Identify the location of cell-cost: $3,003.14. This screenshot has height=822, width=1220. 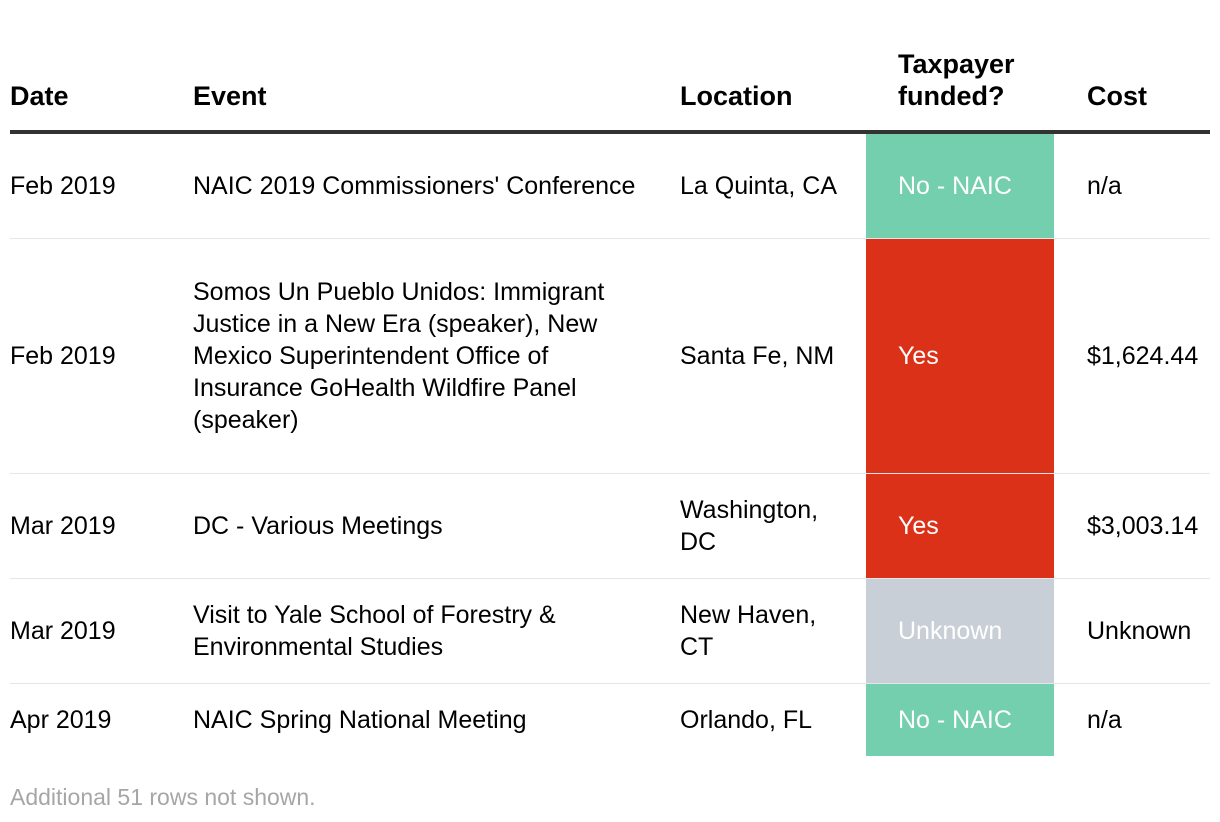
(1132, 526).